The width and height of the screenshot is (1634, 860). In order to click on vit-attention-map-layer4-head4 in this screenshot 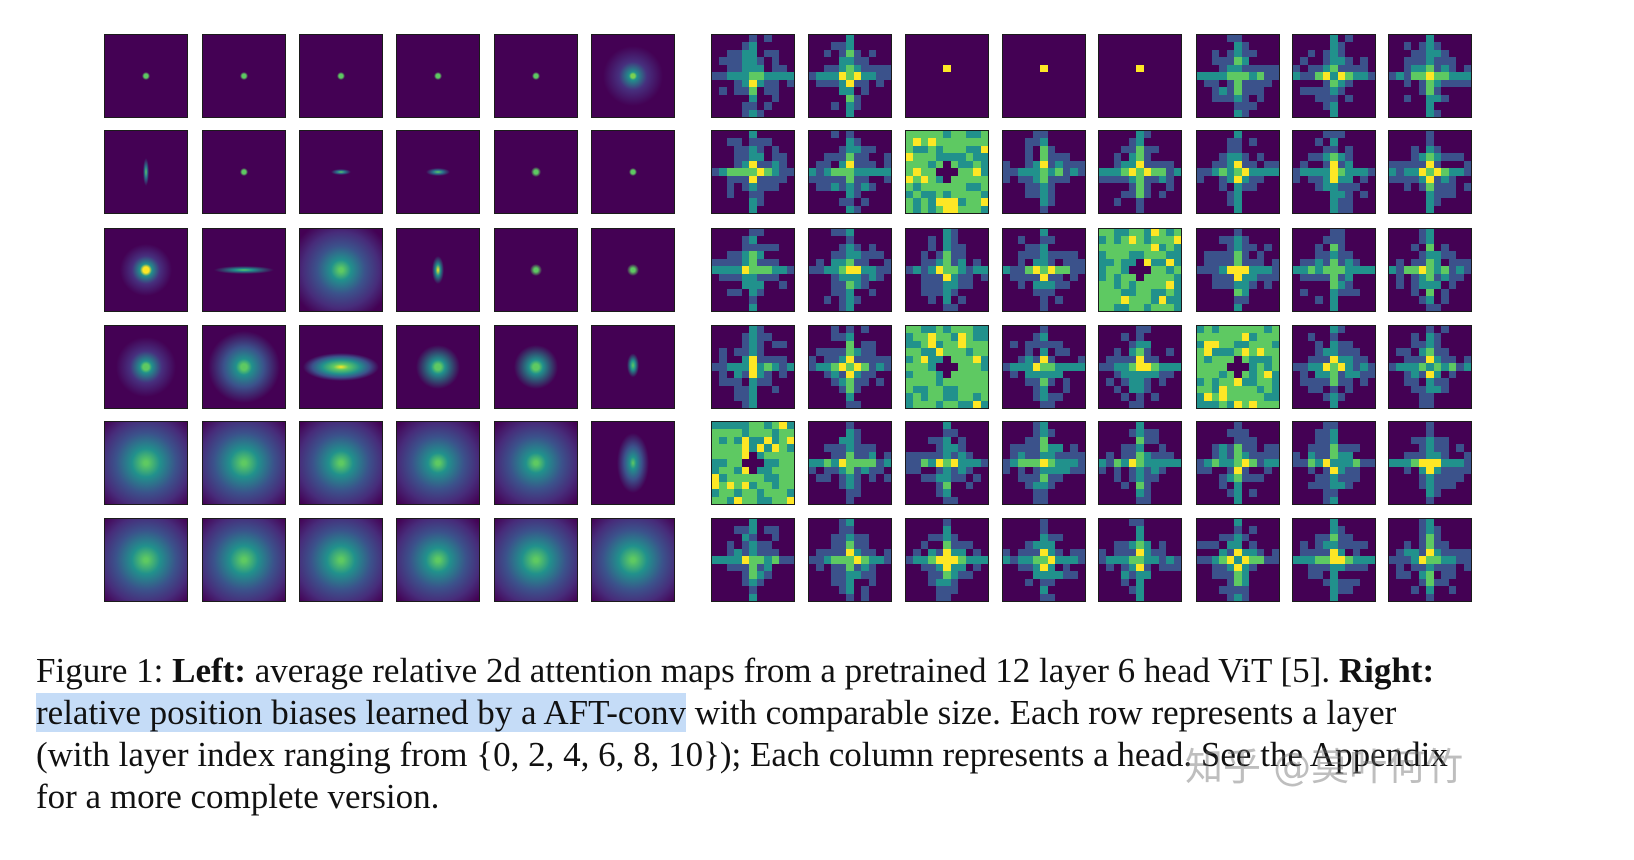, I will do `click(536, 270)`.